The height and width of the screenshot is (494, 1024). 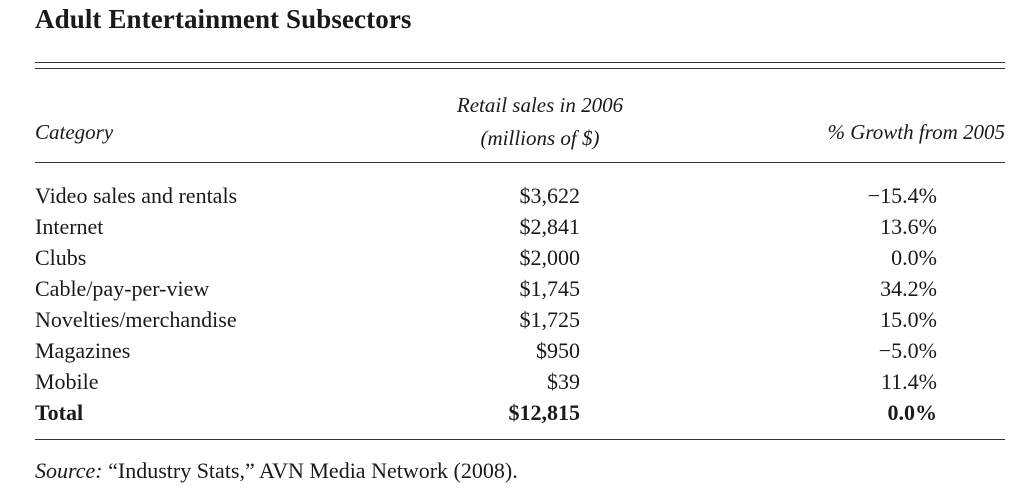 What do you see at coordinates (61, 257) in the screenshot?
I see `row-category: Clubs` at bounding box center [61, 257].